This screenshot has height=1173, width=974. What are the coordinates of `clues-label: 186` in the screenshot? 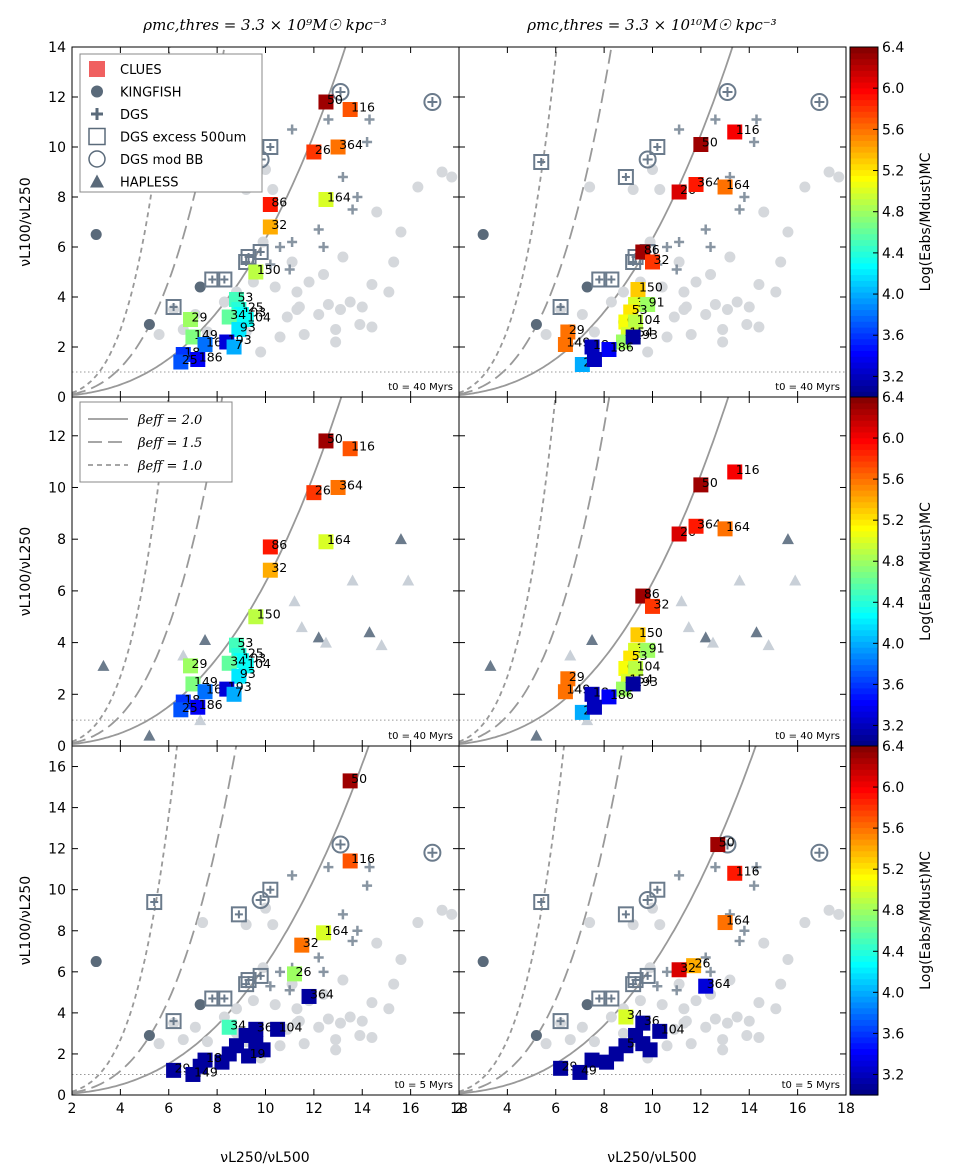 It's located at (622, 694).